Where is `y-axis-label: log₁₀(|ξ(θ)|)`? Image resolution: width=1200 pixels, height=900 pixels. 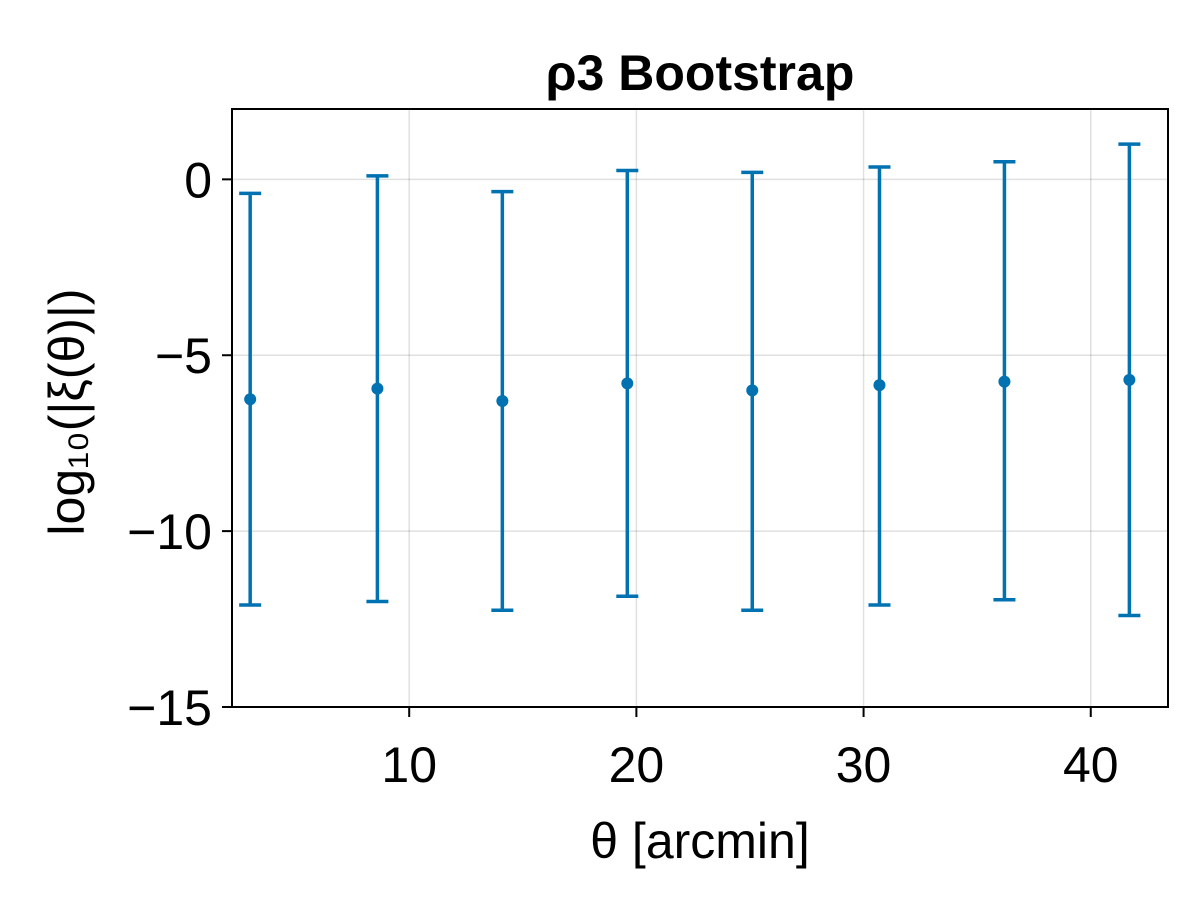 y-axis-label: log₁₀(|ξ(θ)|) is located at coordinates (67, 411).